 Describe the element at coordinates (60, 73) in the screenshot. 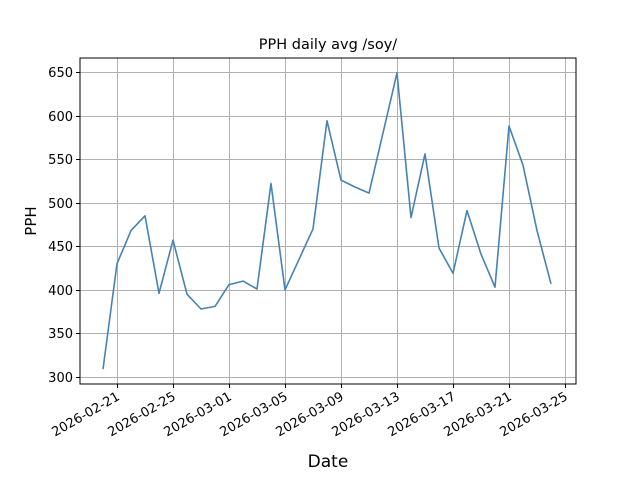

I see `y-tick-label: 650` at that location.